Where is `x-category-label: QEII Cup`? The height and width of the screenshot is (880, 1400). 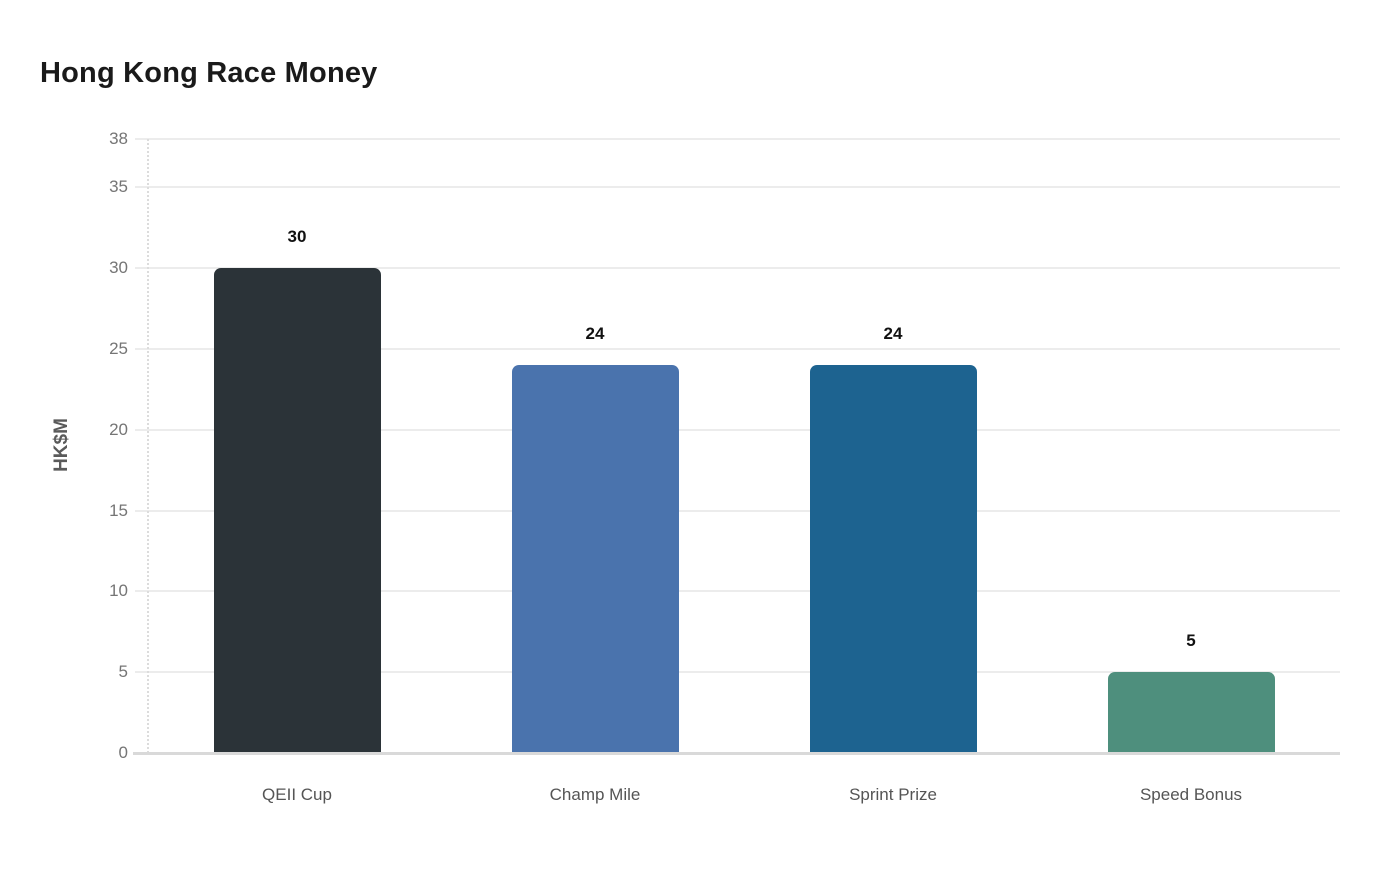 x-category-label: QEII Cup is located at coordinates (297, 794).